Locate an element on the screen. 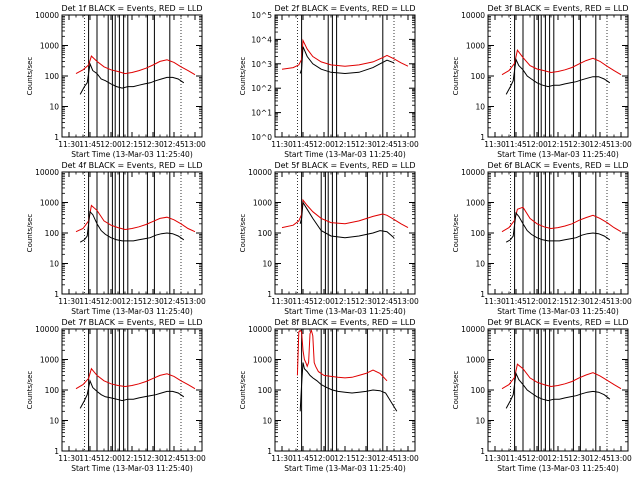 This screenshot has width=640, height=484. chart-title: Det 6f BLACK = Events, RED = LLD is located at coordinates (557, 165).